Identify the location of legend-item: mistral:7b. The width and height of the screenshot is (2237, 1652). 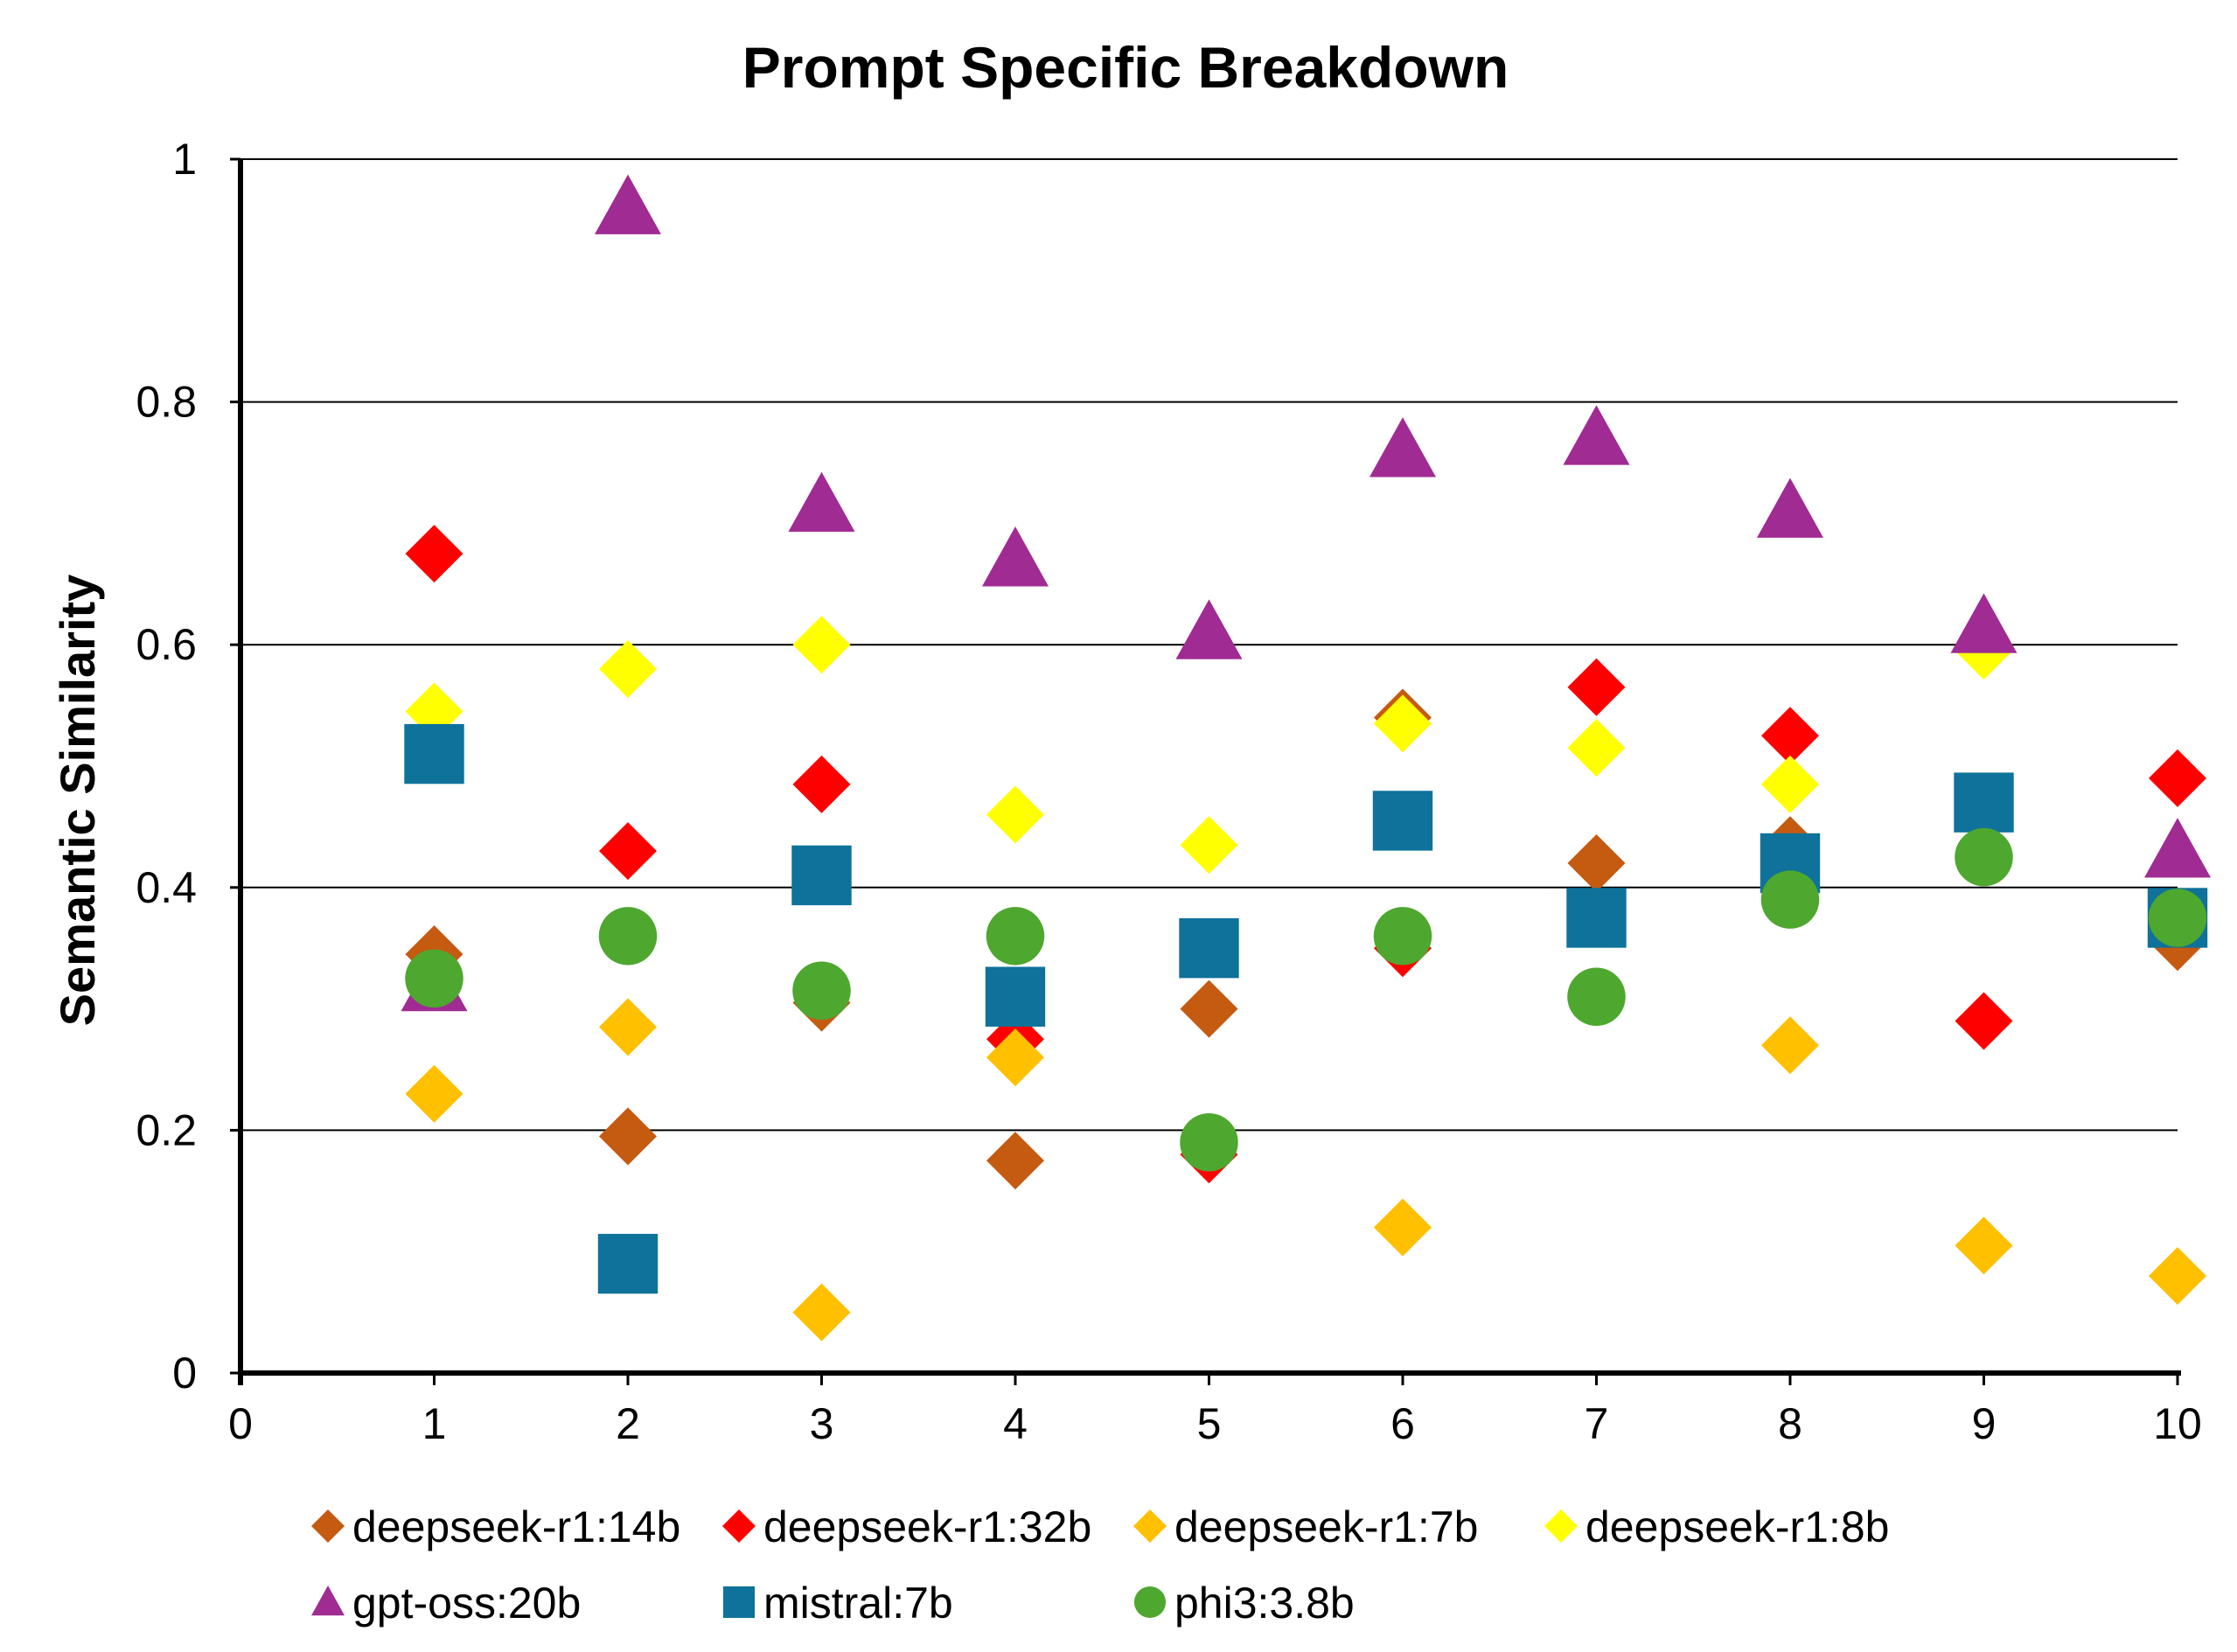
(838, 1603).